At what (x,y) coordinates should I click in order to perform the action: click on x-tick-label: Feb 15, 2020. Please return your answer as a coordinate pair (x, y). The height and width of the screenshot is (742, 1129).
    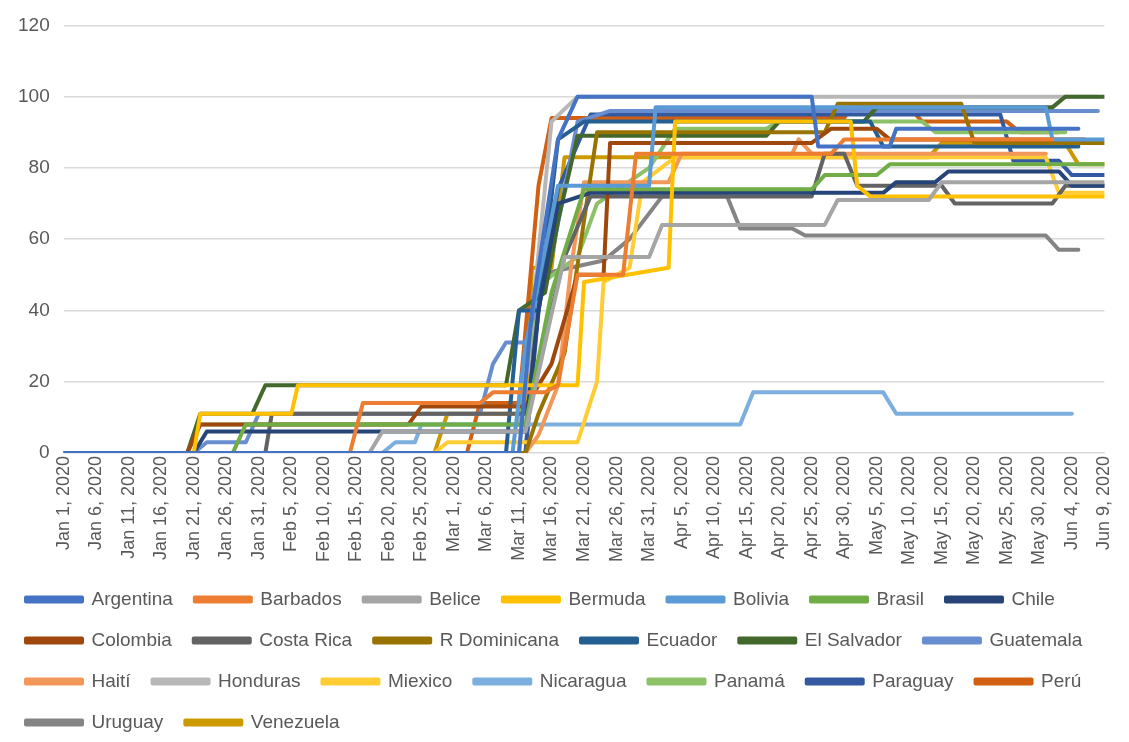
    Looking at the image, I should click on (355, 509).